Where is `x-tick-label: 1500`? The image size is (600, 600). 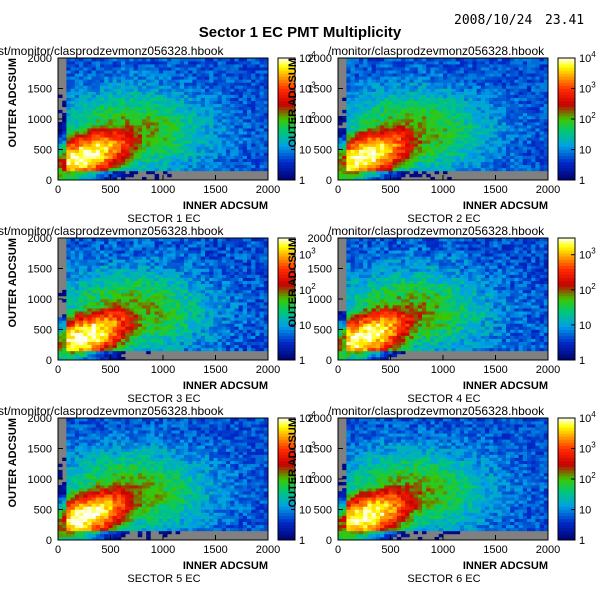 x-tick-label: 1500 is located at coordinates (495, 190).